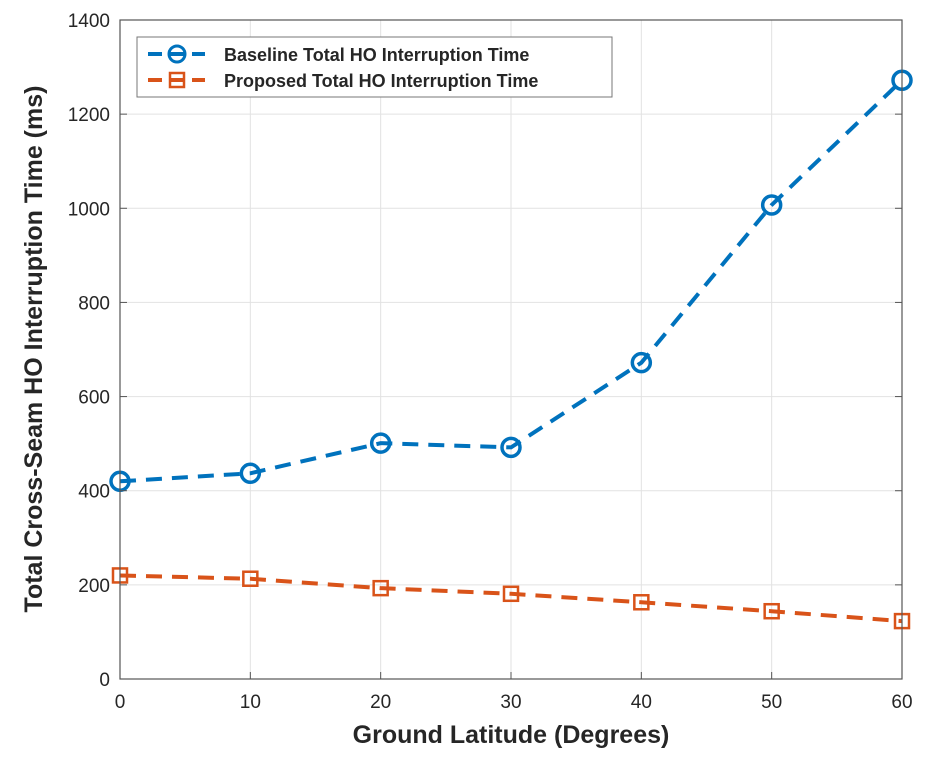  What do you see at coordinates (381, 81) in the screenshot?
I see `legend-label-proposed: Proposed Total HO Interruption Time` at bounding box center [381, 81].